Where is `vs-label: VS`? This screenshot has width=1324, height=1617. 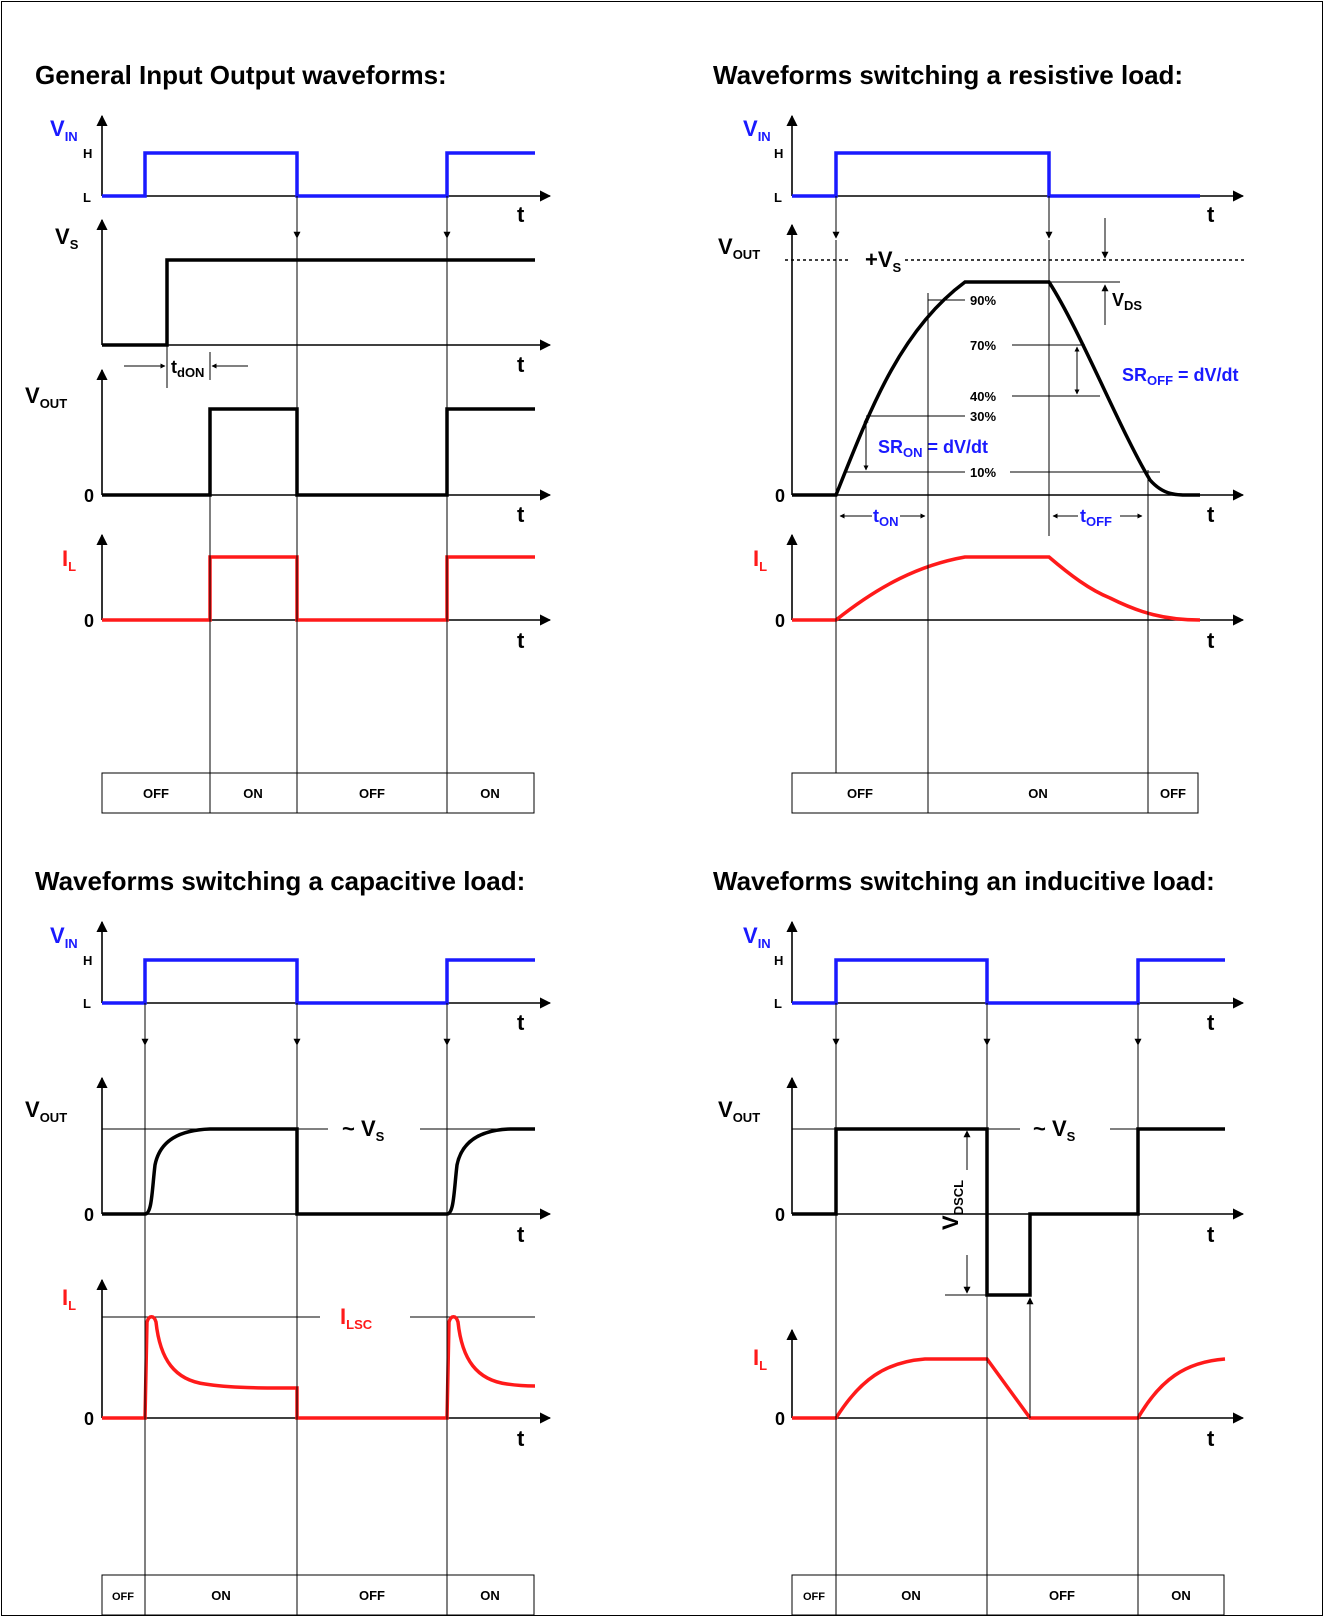
vs-label: VS is located at coordinates (67, 238).